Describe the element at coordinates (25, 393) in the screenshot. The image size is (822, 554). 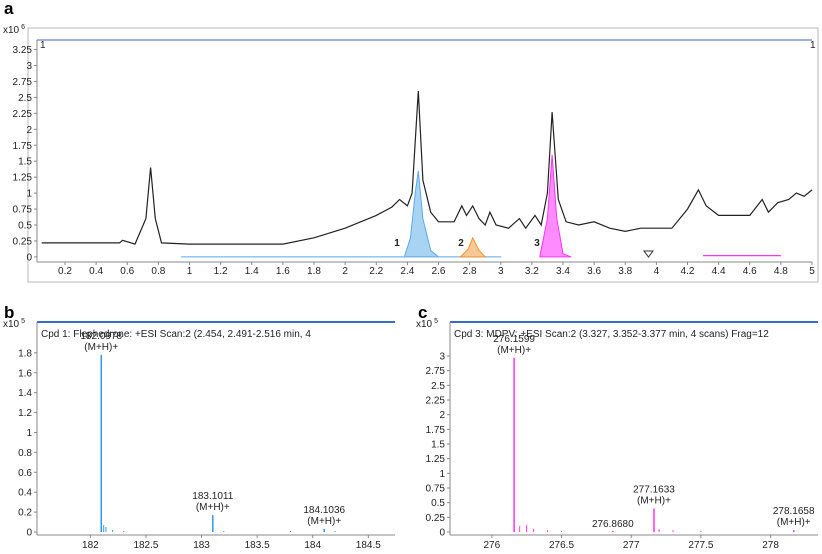
I see `y-tick-label: 1.4` at that location.